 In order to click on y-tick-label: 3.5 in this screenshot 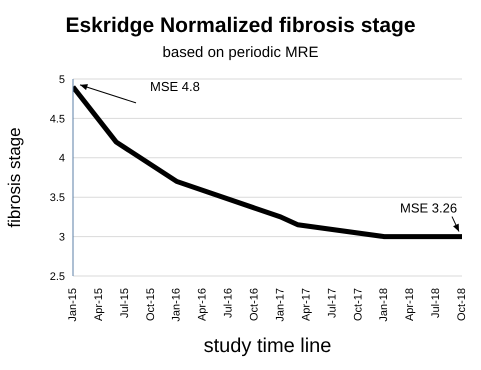, I will do `click(57, 198)`.